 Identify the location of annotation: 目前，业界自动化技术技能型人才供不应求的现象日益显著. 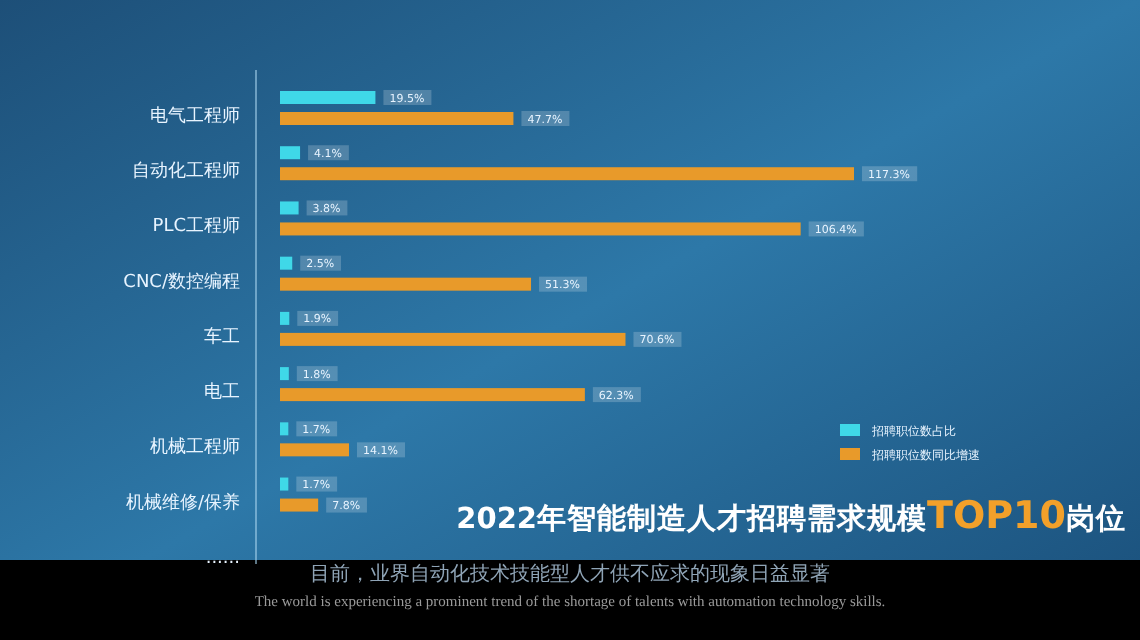
(570, 574).